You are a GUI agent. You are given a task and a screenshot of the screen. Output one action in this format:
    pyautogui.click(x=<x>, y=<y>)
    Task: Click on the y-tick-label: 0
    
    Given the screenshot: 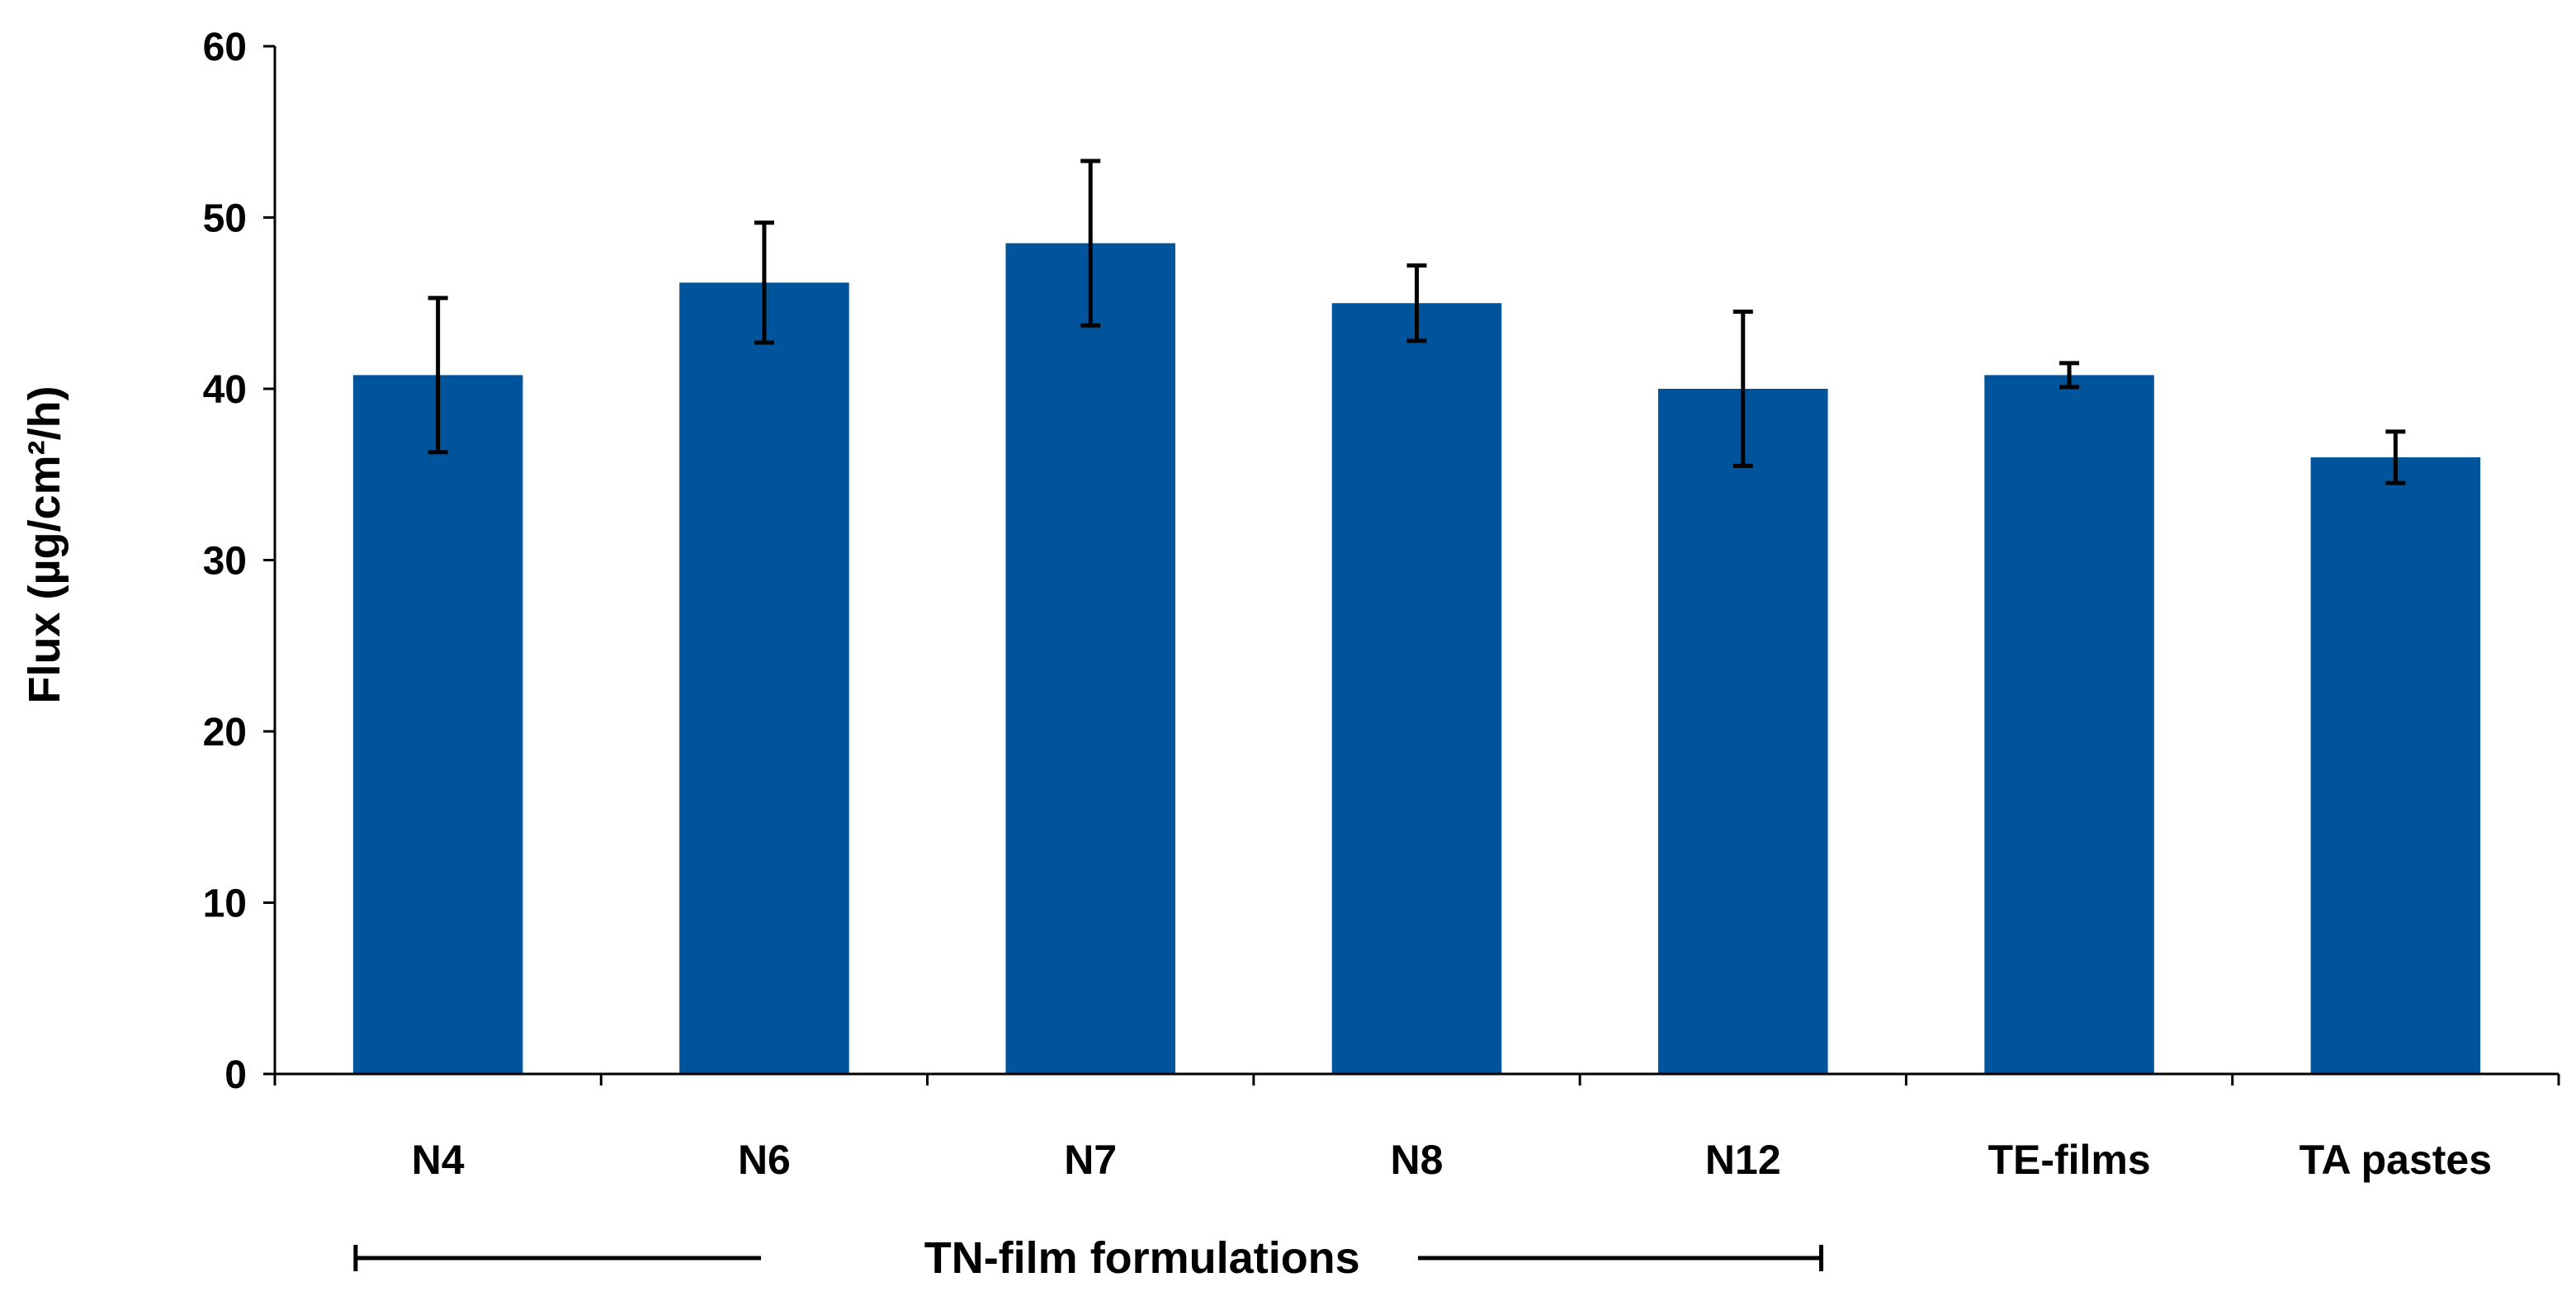 What is the action you would take?
    pyautogui.click(x=236, y=1075)
    